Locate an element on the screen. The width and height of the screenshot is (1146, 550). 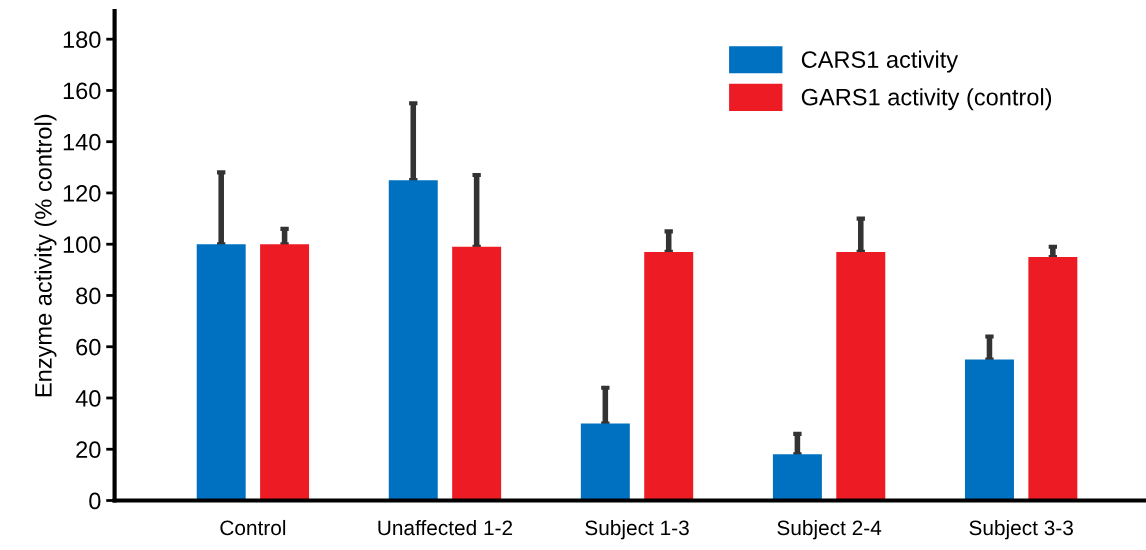
y-tick-label: 100 is located at coordinates (82, 245).